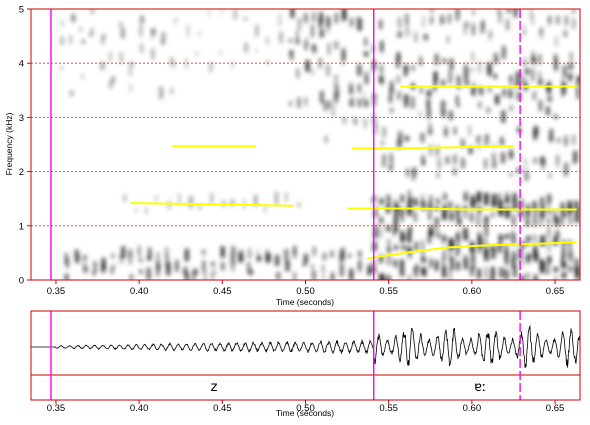  Describe the element at coordinates (349, 387) in the screenshot. I see `segment-labels: z ɐː` at that location.